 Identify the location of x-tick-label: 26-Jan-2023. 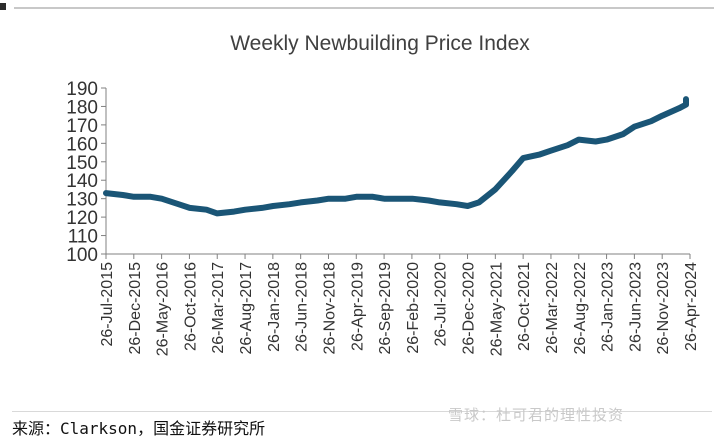
(608, 307).